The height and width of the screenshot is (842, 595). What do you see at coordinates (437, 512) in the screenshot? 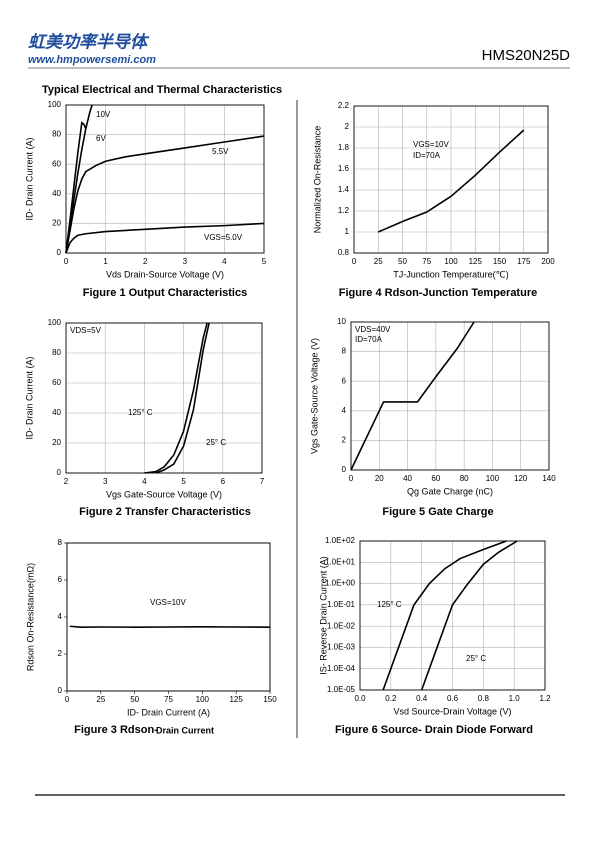
I see `caption: Figure 5 Gate Charge` at bounding box center [437, 512].